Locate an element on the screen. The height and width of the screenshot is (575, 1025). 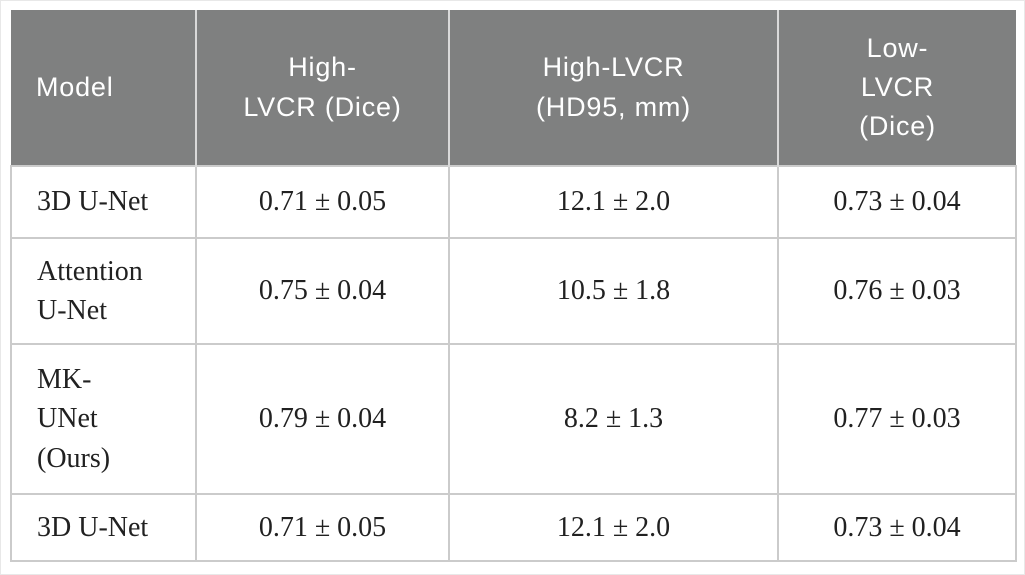
model-cell: MK- UNet (Ours) is located at coordinates (103, 419).